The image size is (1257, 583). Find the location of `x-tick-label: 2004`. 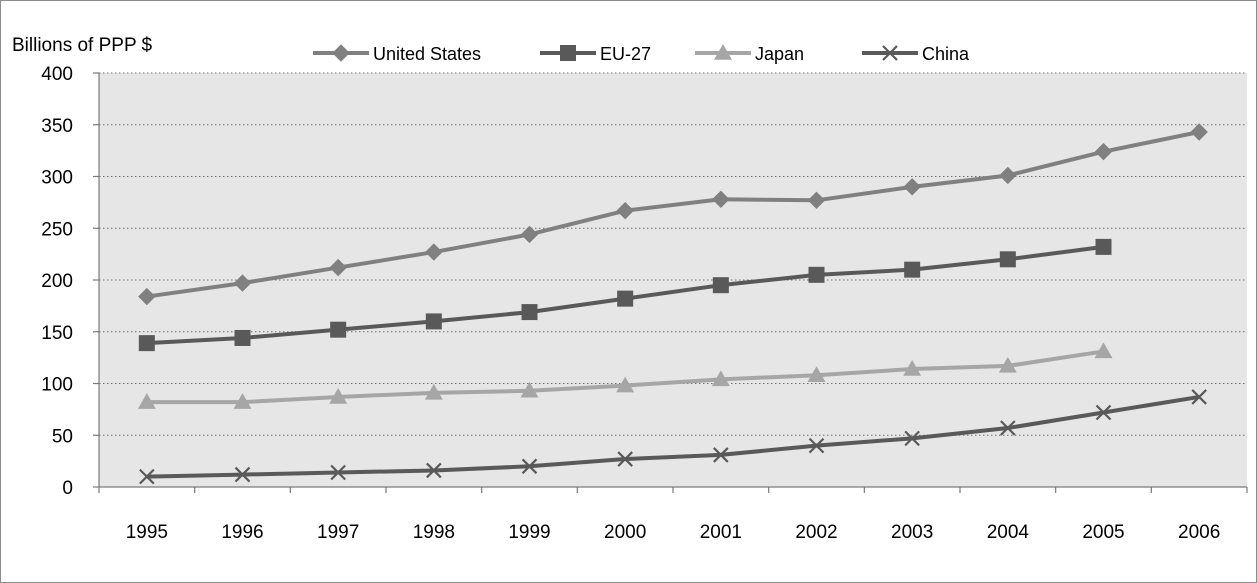

x-tick-label: 2004 is located at coordinates (1008, 532).